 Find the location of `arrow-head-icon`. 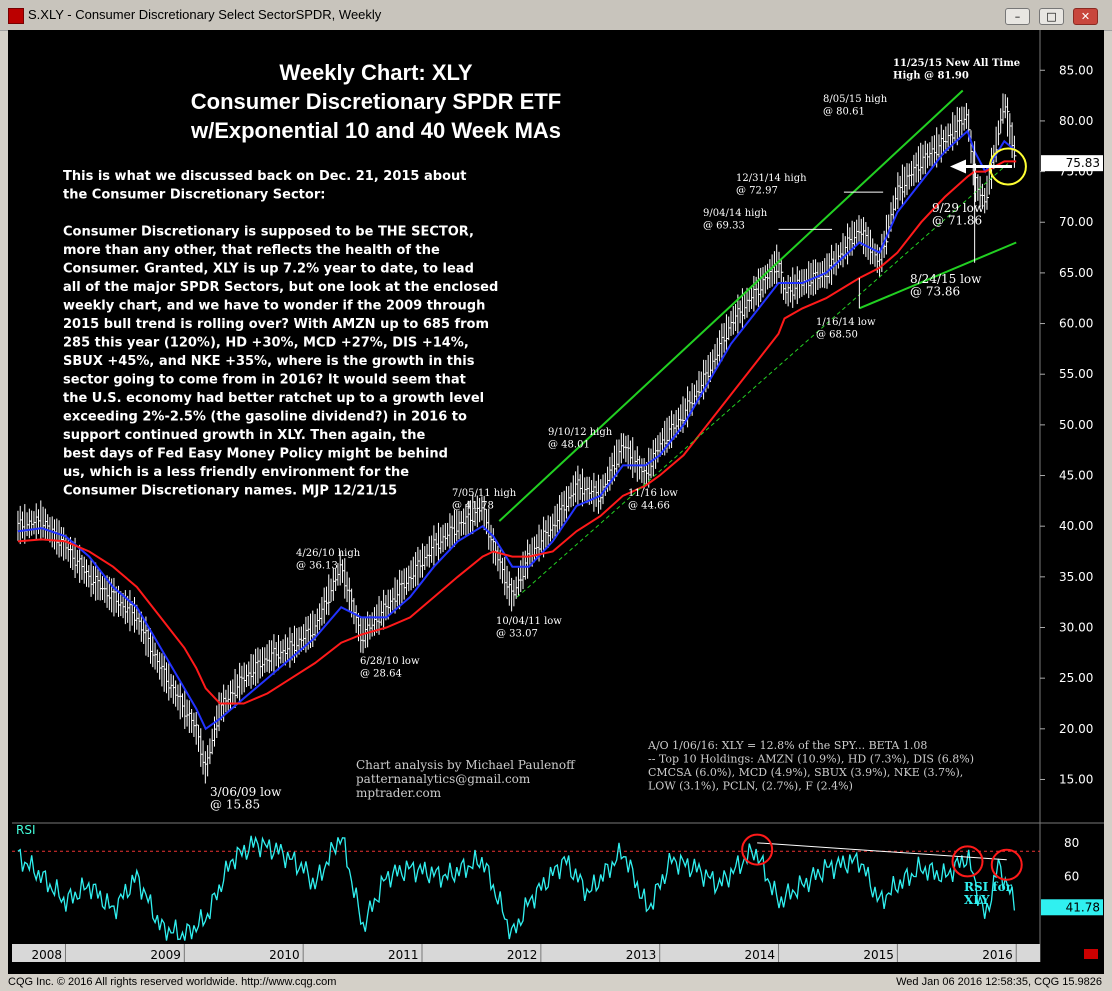

arrow-head-icon is located at coordinates (958, 166).